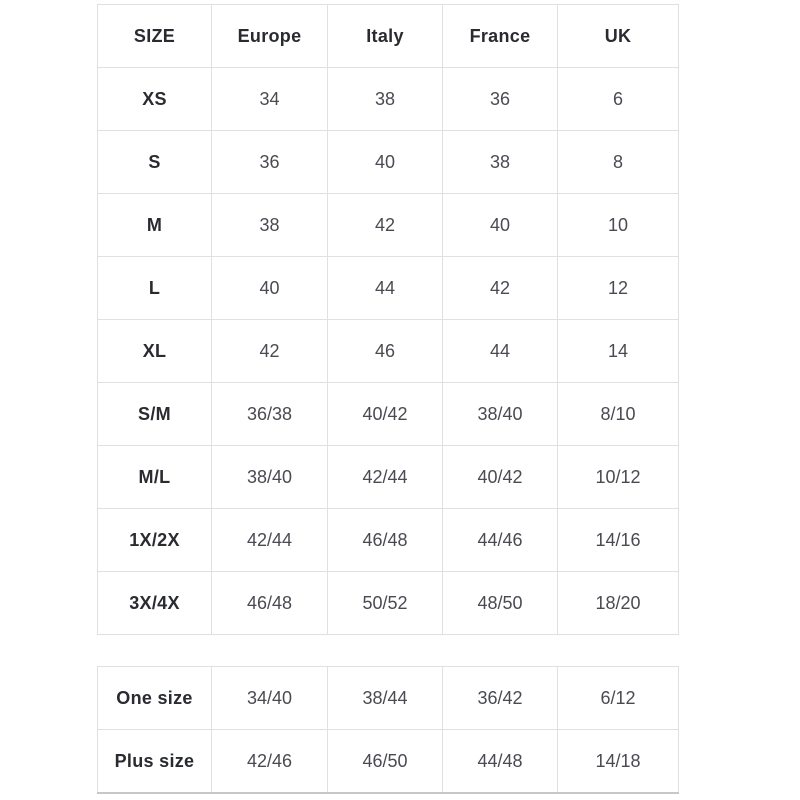 This screenshot has width=800, height=800. I want to click on size-value-cell: 12, so click(618, 288).